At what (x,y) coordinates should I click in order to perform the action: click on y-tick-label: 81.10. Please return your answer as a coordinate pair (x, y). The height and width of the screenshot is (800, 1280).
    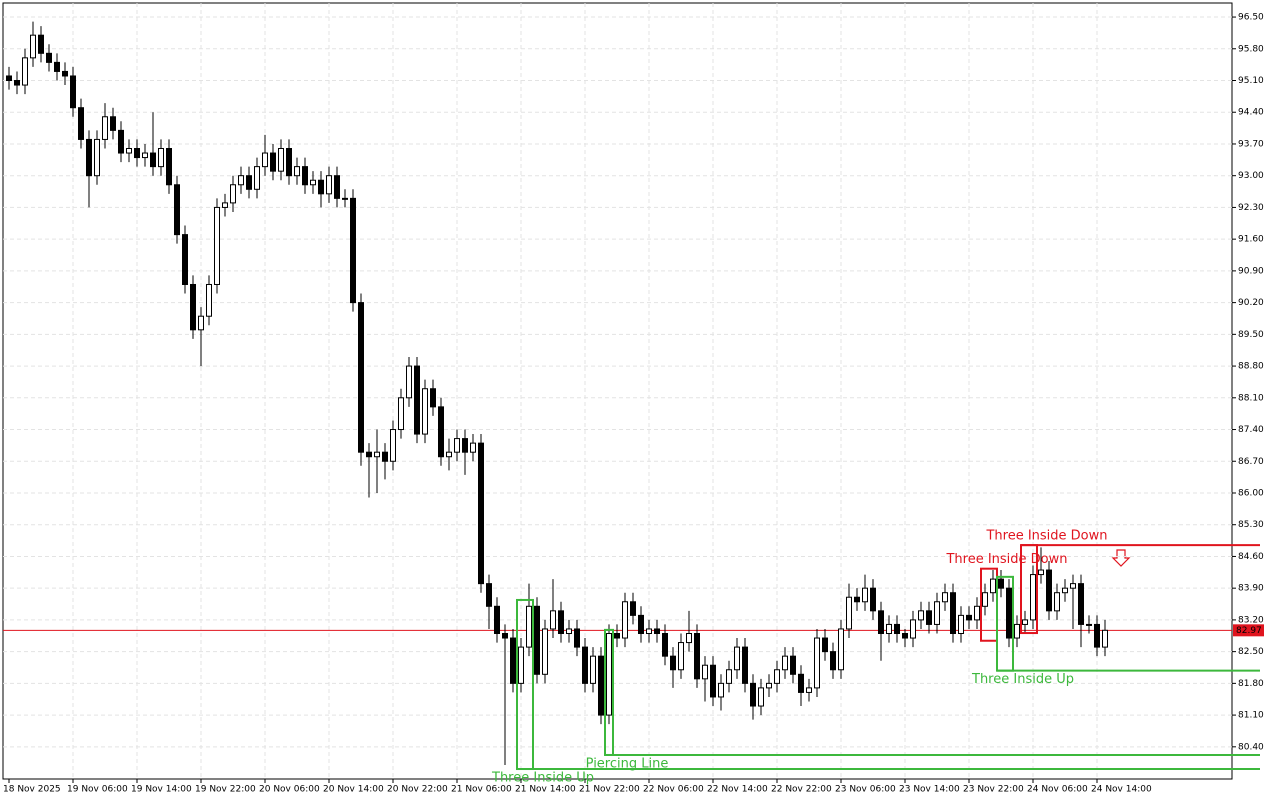
    Looking at the image, I should click on (1251, 716).